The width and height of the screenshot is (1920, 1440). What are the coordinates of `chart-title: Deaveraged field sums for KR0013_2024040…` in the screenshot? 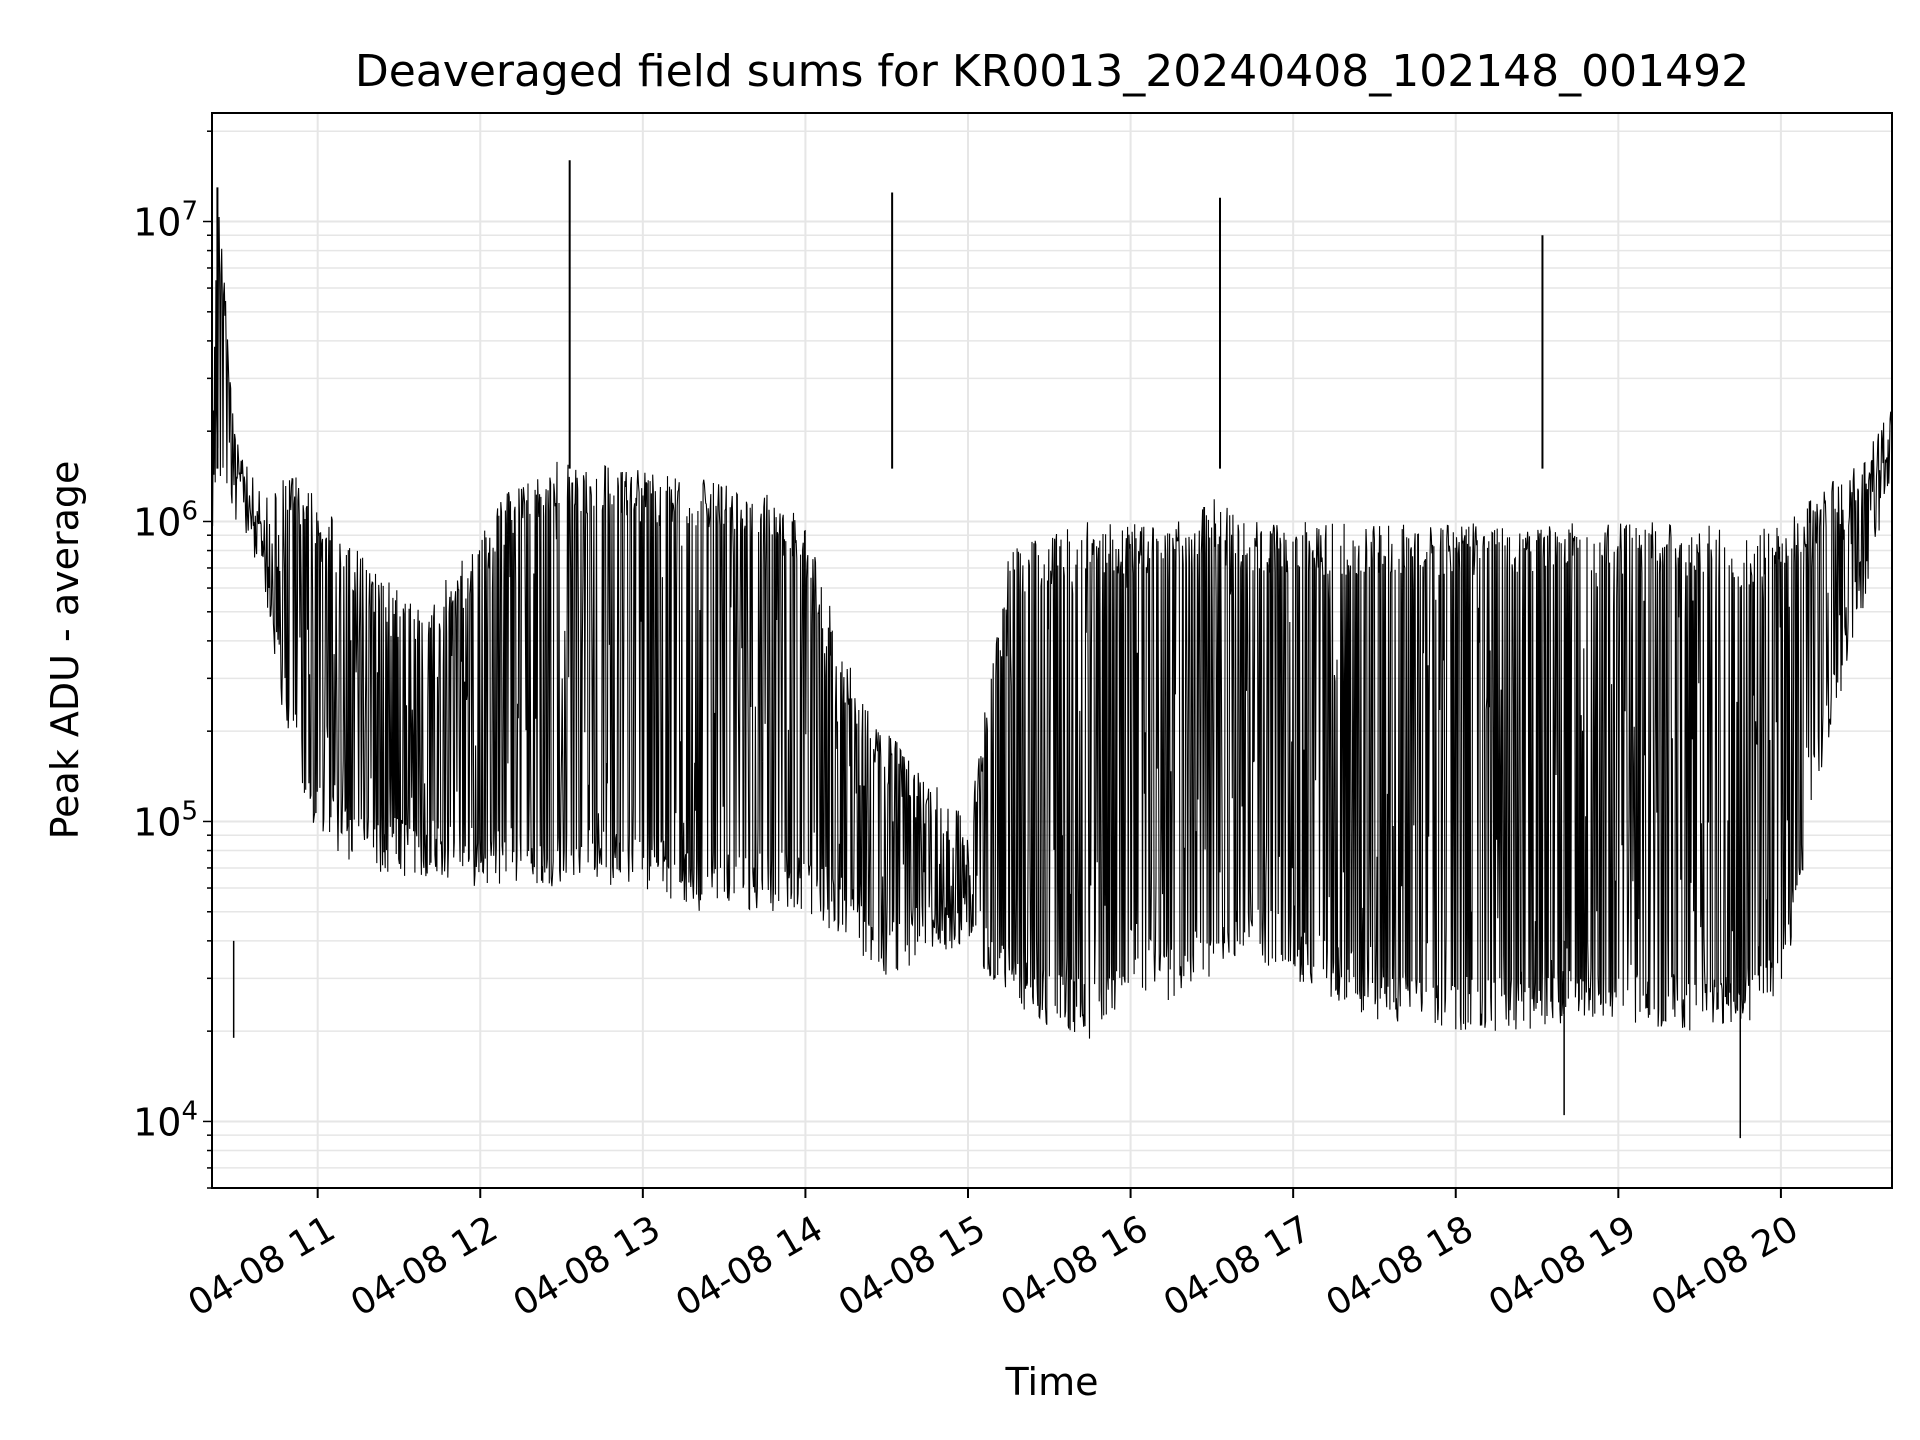 It's located at (1052, 71).